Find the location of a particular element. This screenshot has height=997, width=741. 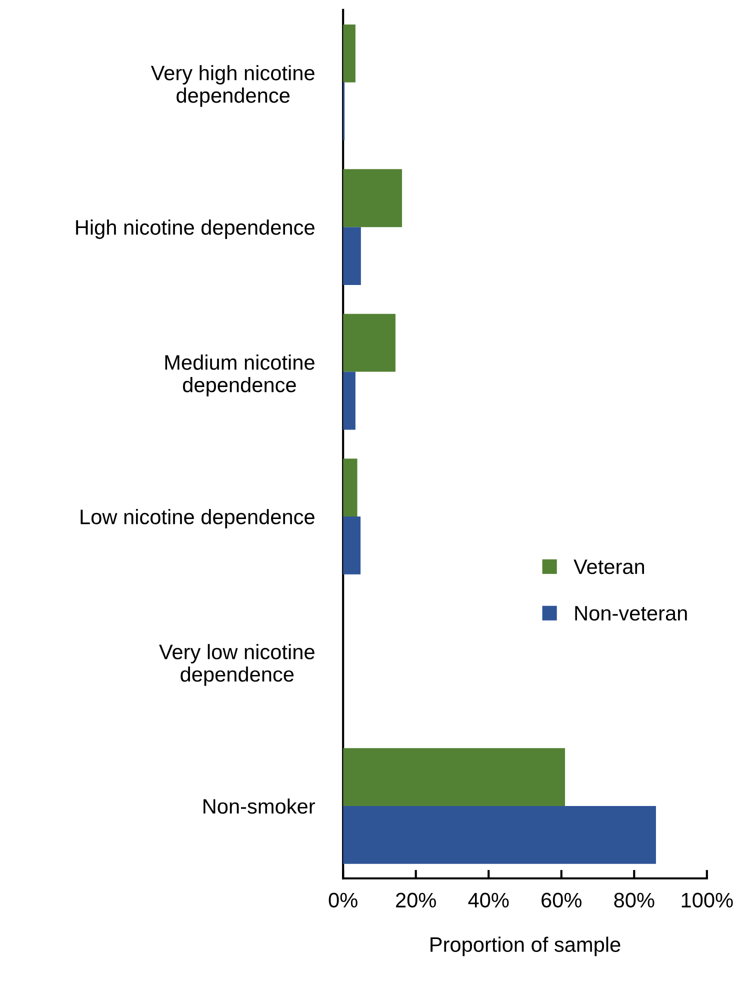

x-tick-label: 40% is located at coordinates (488, 900).